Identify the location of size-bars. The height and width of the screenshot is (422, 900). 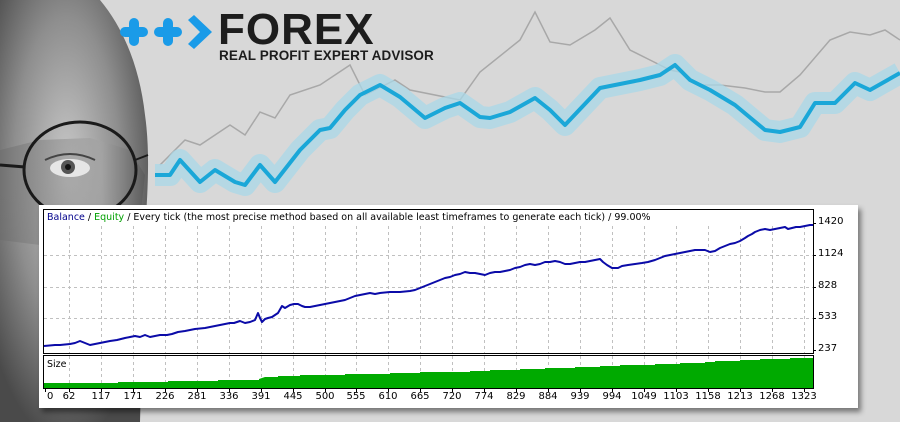
(428, 373).